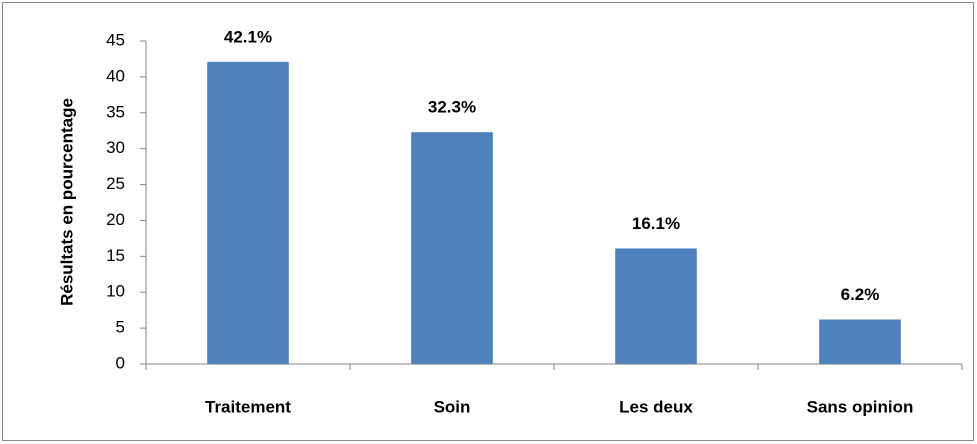  What do you see at coordinates (115, 183) in the screenshot?
I see `y-tick-label: 25` at bounding box center [115, 183].